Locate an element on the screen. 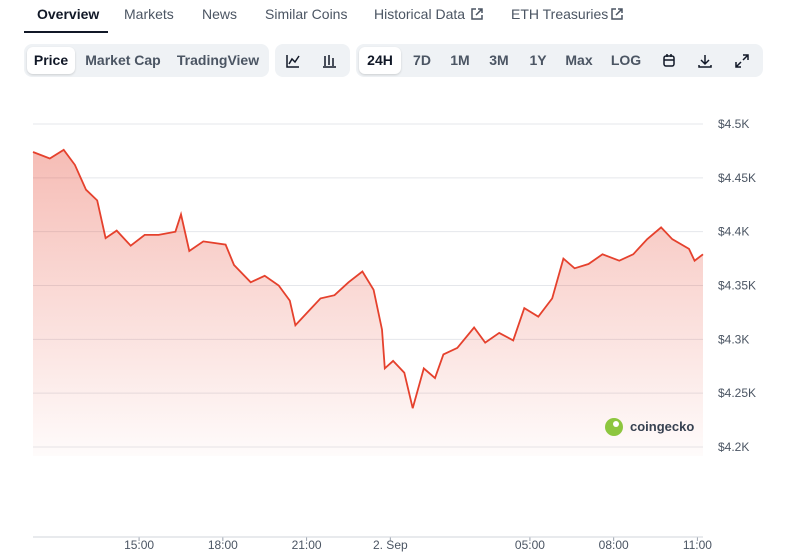 This screenshot has height=557, width=785. x-tick-label: 2. Sep is located at coordinates (390, 545).